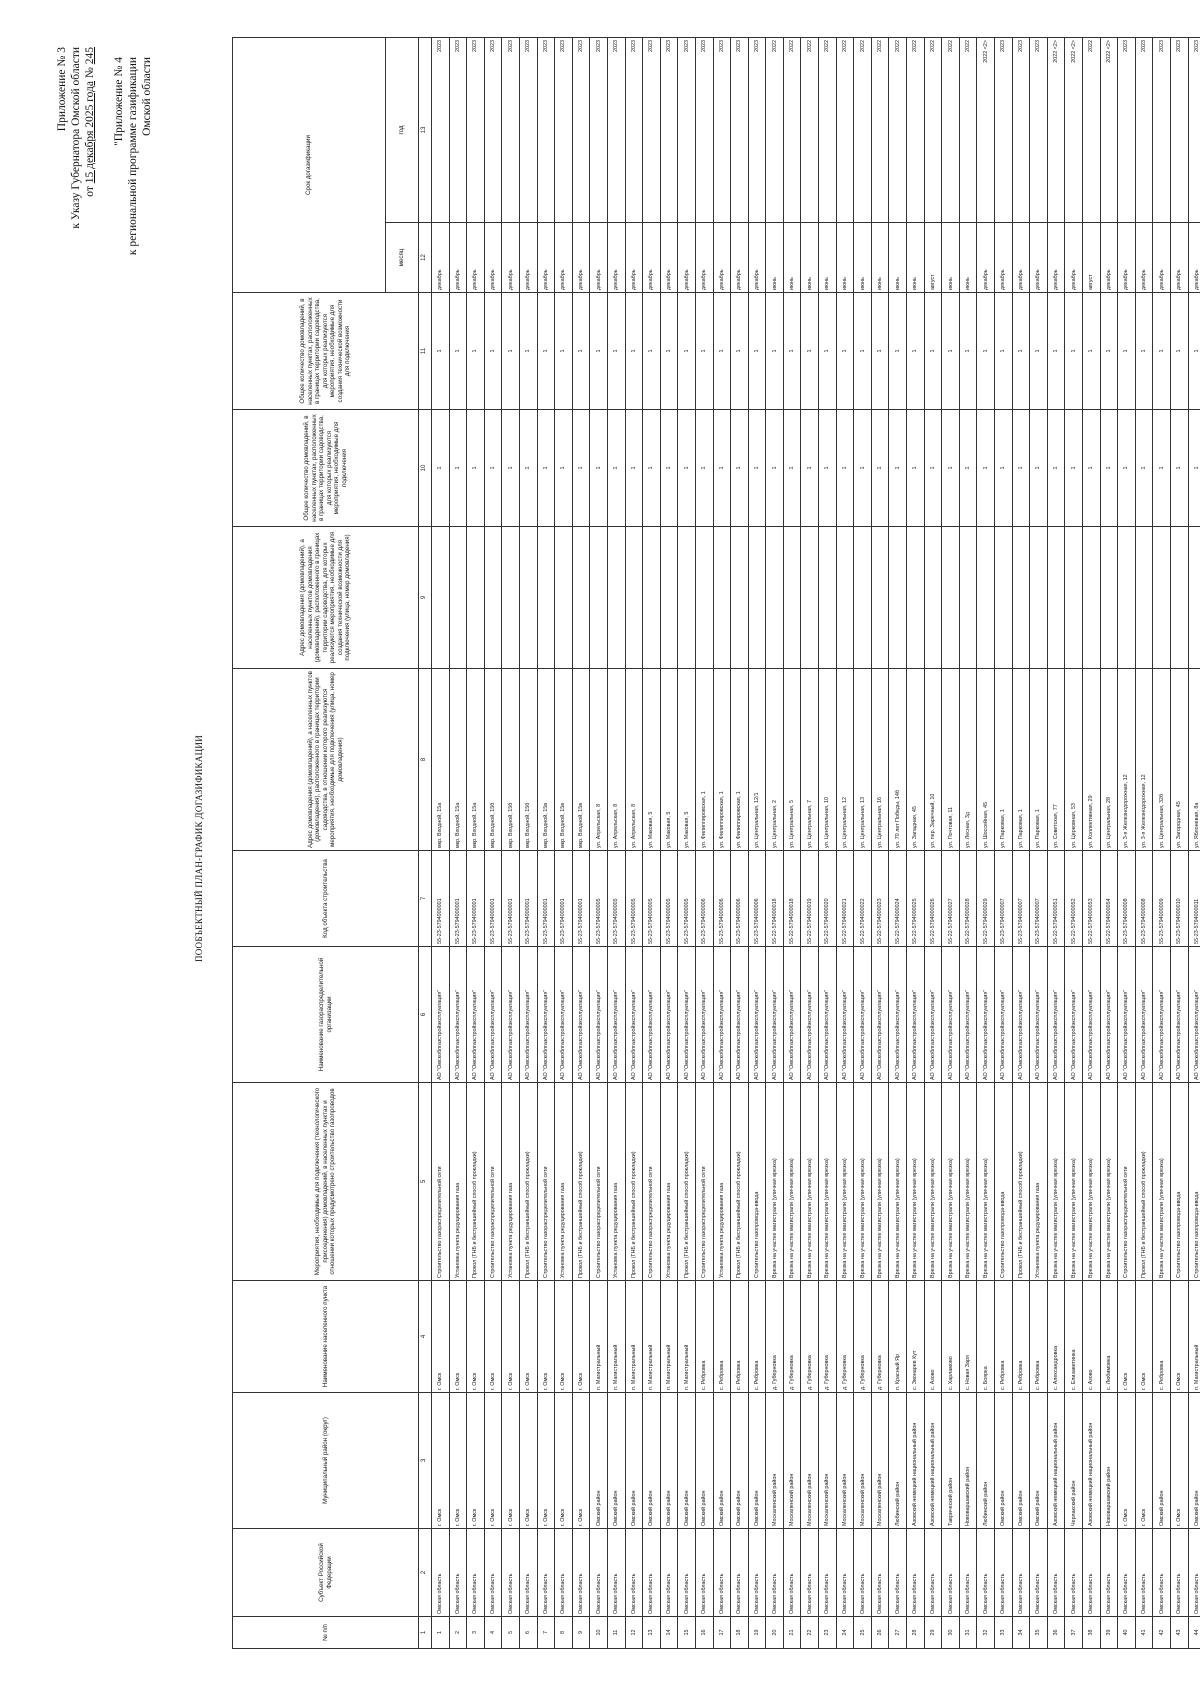  What do you see at coordinates (757, 1632) in the screenshot?
I see `row-number: 19` at bounding box center [757, 1632].